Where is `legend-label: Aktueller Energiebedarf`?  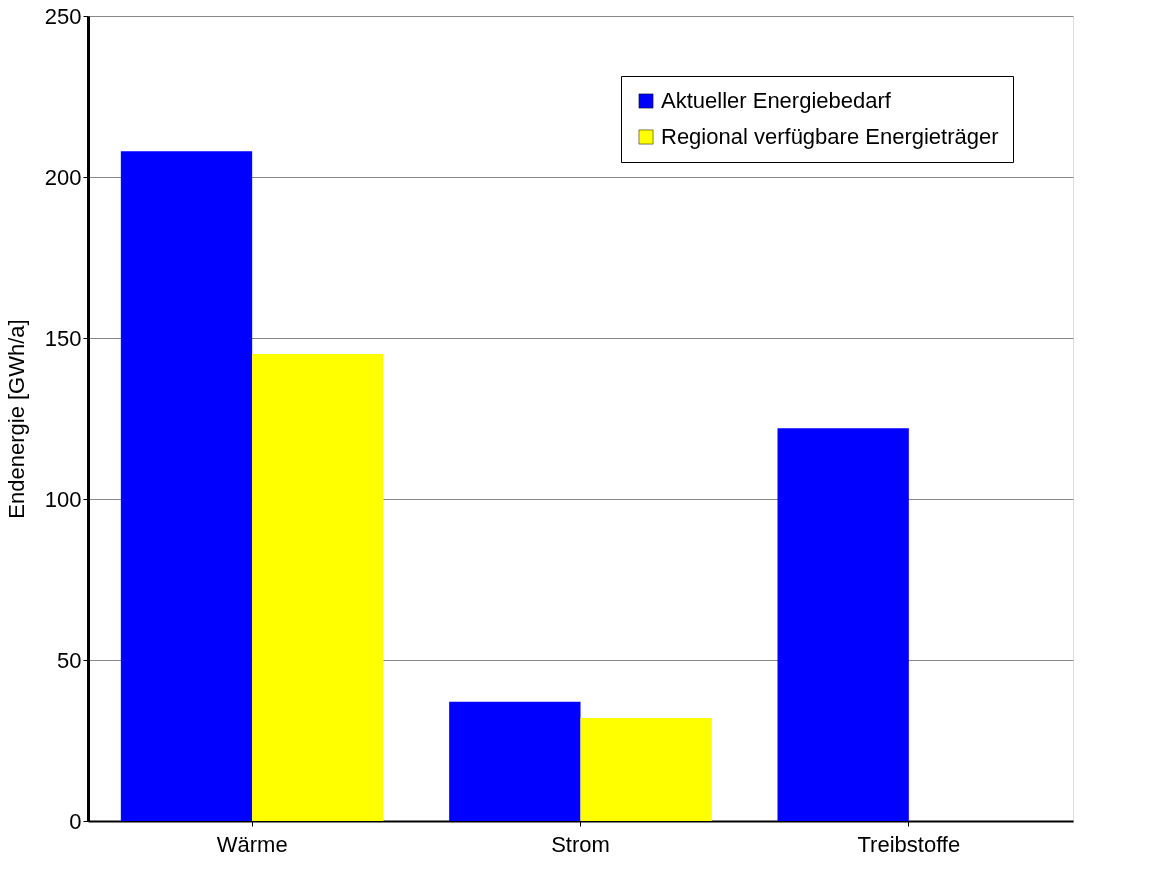 legend-label: Aktueller Energiebedarf is located at coordinates (776, 100).